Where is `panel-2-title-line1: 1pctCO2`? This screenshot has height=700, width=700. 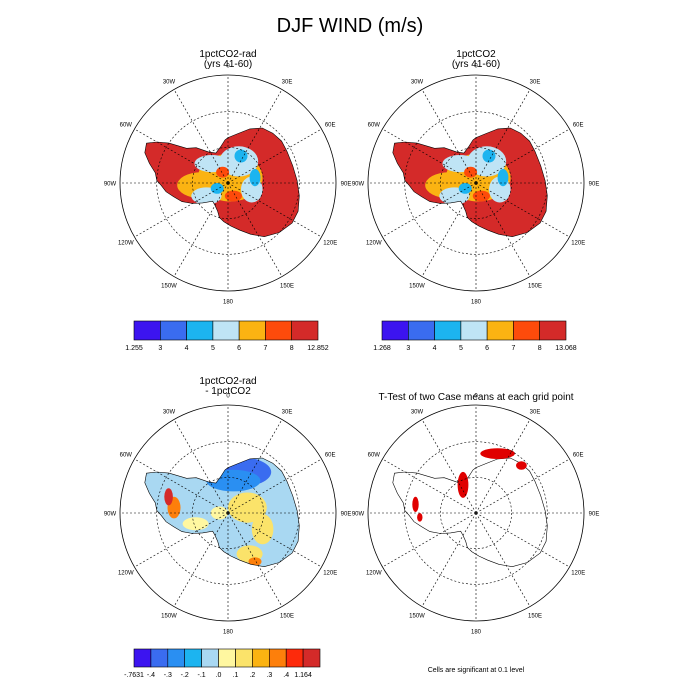 panel-2-title-line1: 1pctCO2 is located at coordinates (476, 54).